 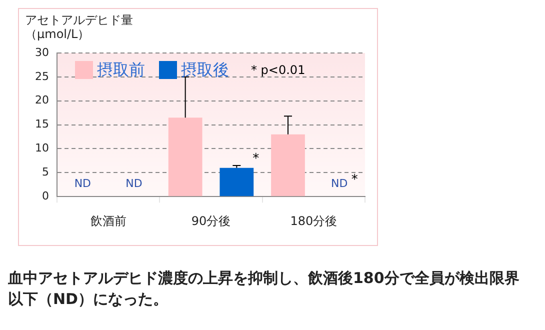 What do you see at coordinates (278, 70) in the screenshot?
I see `annotation: * p<0.01` at bounding box center [278, 70].